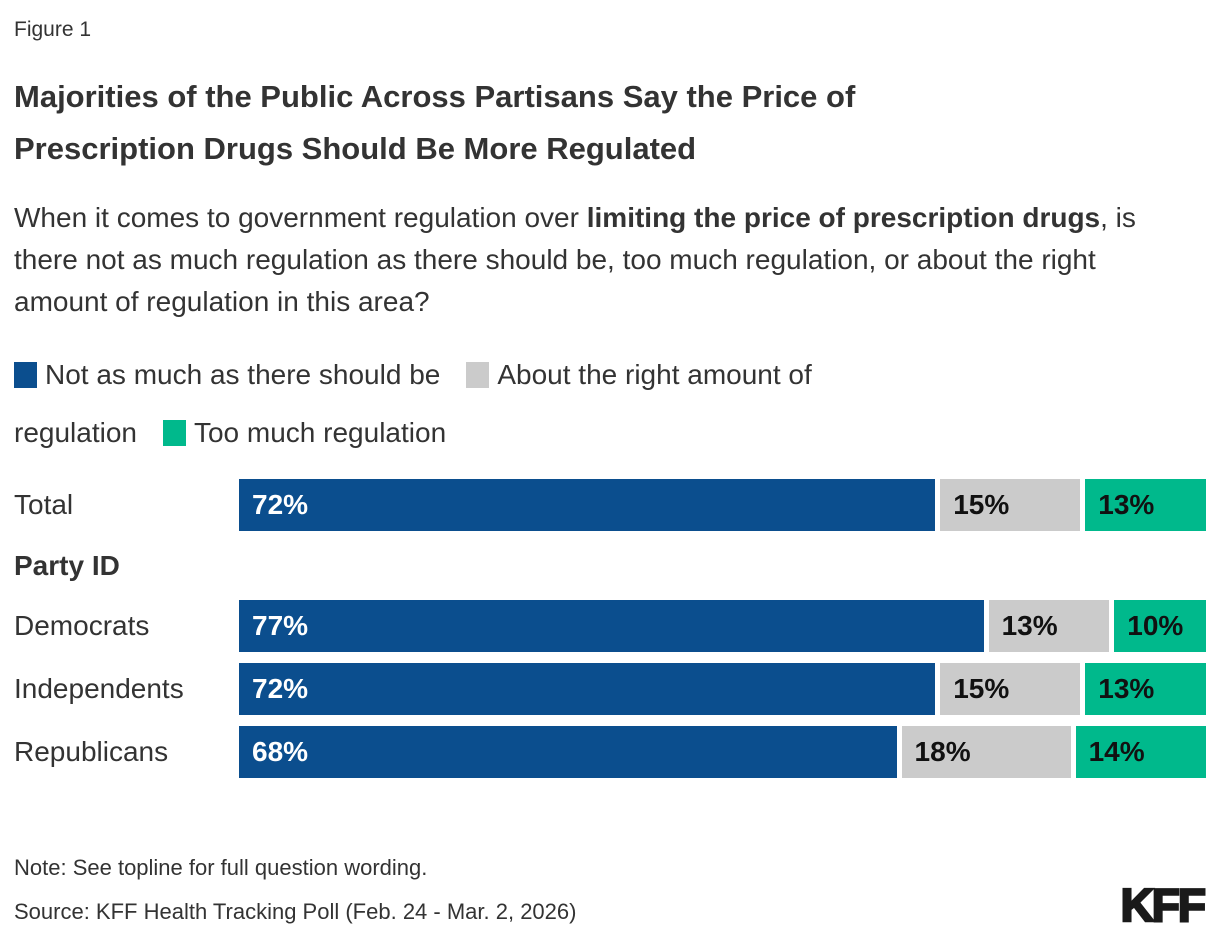 The width and height of the screenshot is (1220, 940). What do you see at coordinates (843, 217) in the screenshot?
I see `question-bold: limiting the price of prescription drugs` at bounding box center [843, 217].